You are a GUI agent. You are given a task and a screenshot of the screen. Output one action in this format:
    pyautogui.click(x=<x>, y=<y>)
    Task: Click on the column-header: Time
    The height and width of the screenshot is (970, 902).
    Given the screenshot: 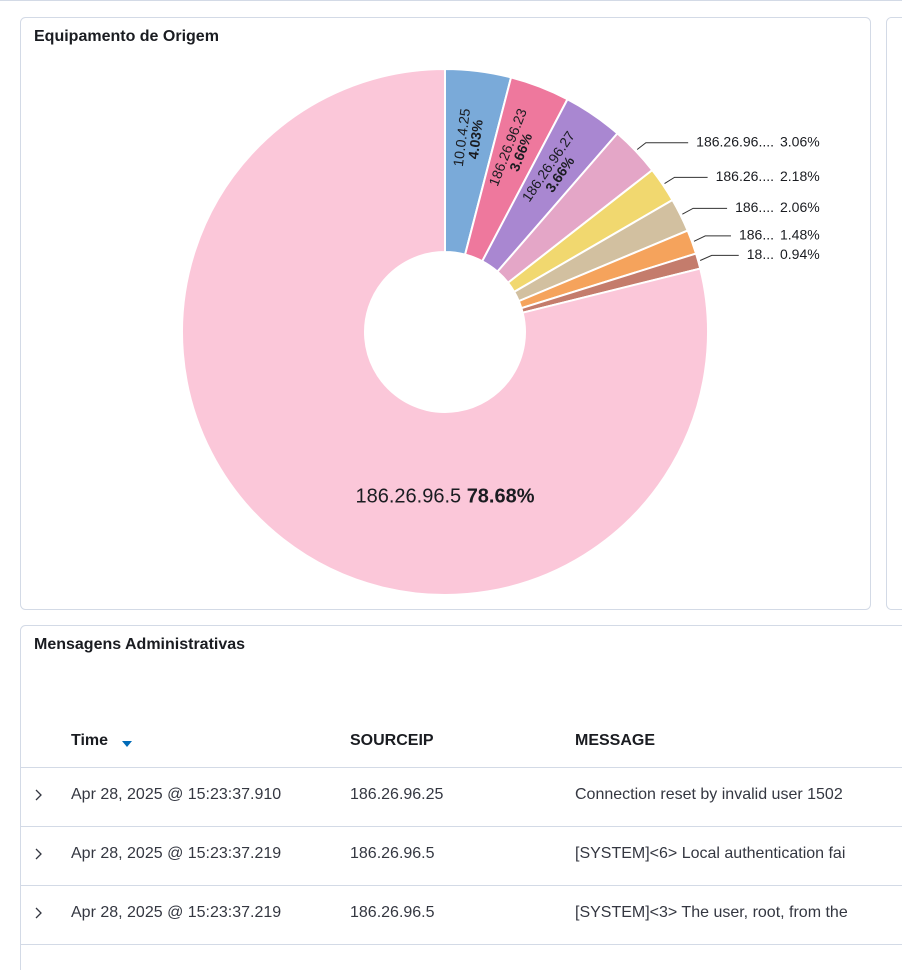 What is the action you would take?
    pyautogui.click(x=89, y=740)
    